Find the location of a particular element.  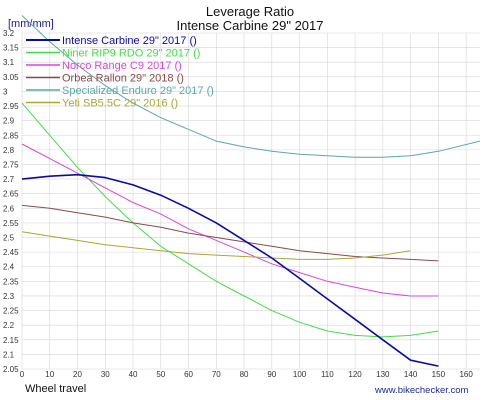

x-tick-label: 90 is located at coordinates (271, 374).